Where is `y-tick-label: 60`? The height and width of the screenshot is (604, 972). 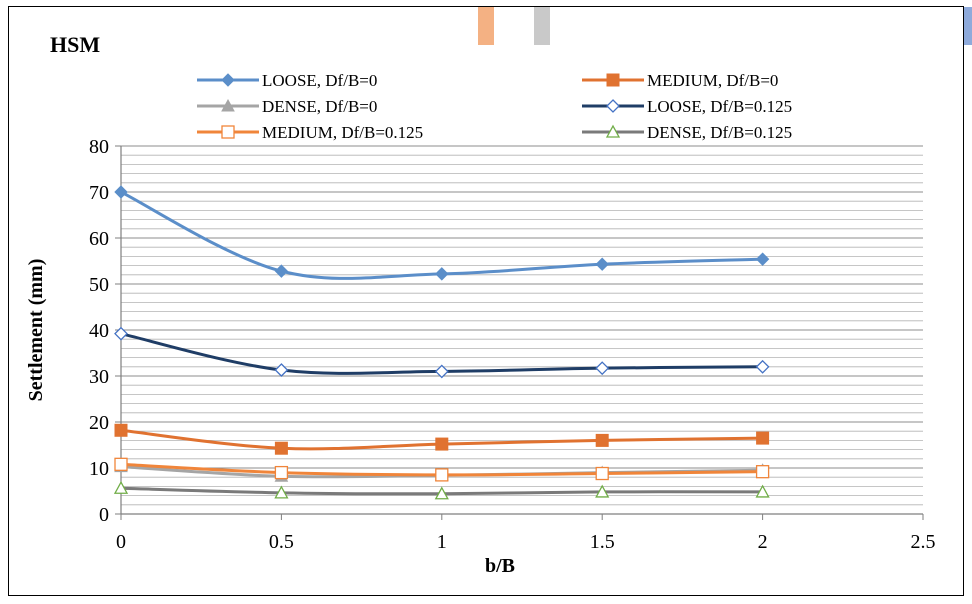 y-tick-label: 60 is located at coordinates (99, 239).